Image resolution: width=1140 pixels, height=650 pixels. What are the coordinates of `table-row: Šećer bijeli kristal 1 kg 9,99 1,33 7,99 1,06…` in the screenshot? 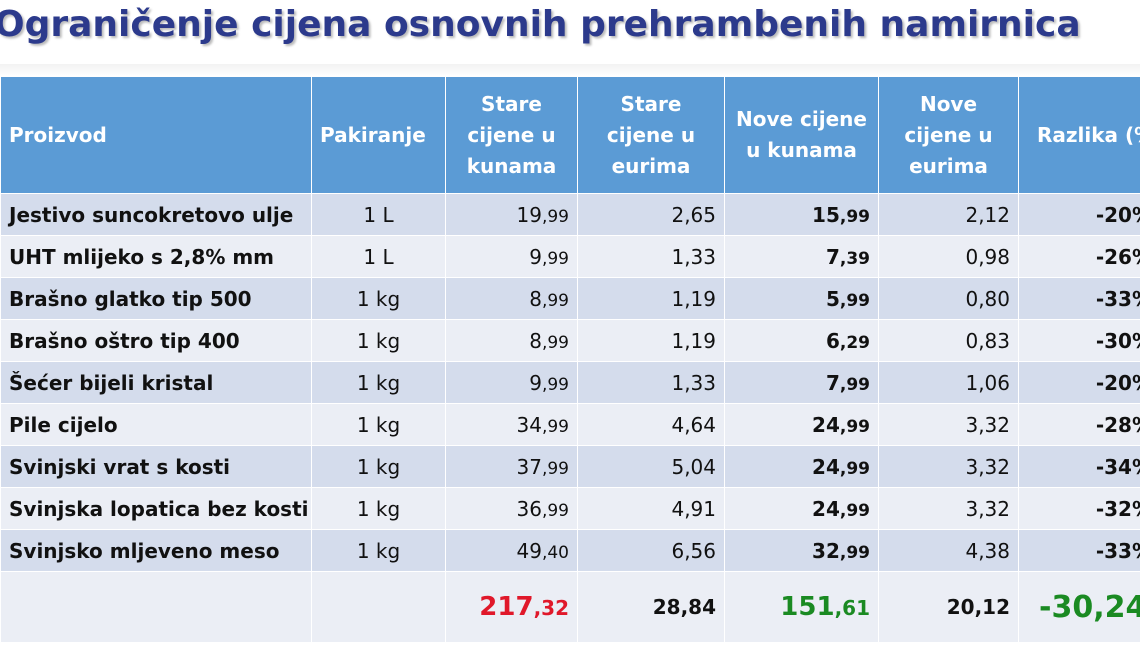 It's located at (570, 382).